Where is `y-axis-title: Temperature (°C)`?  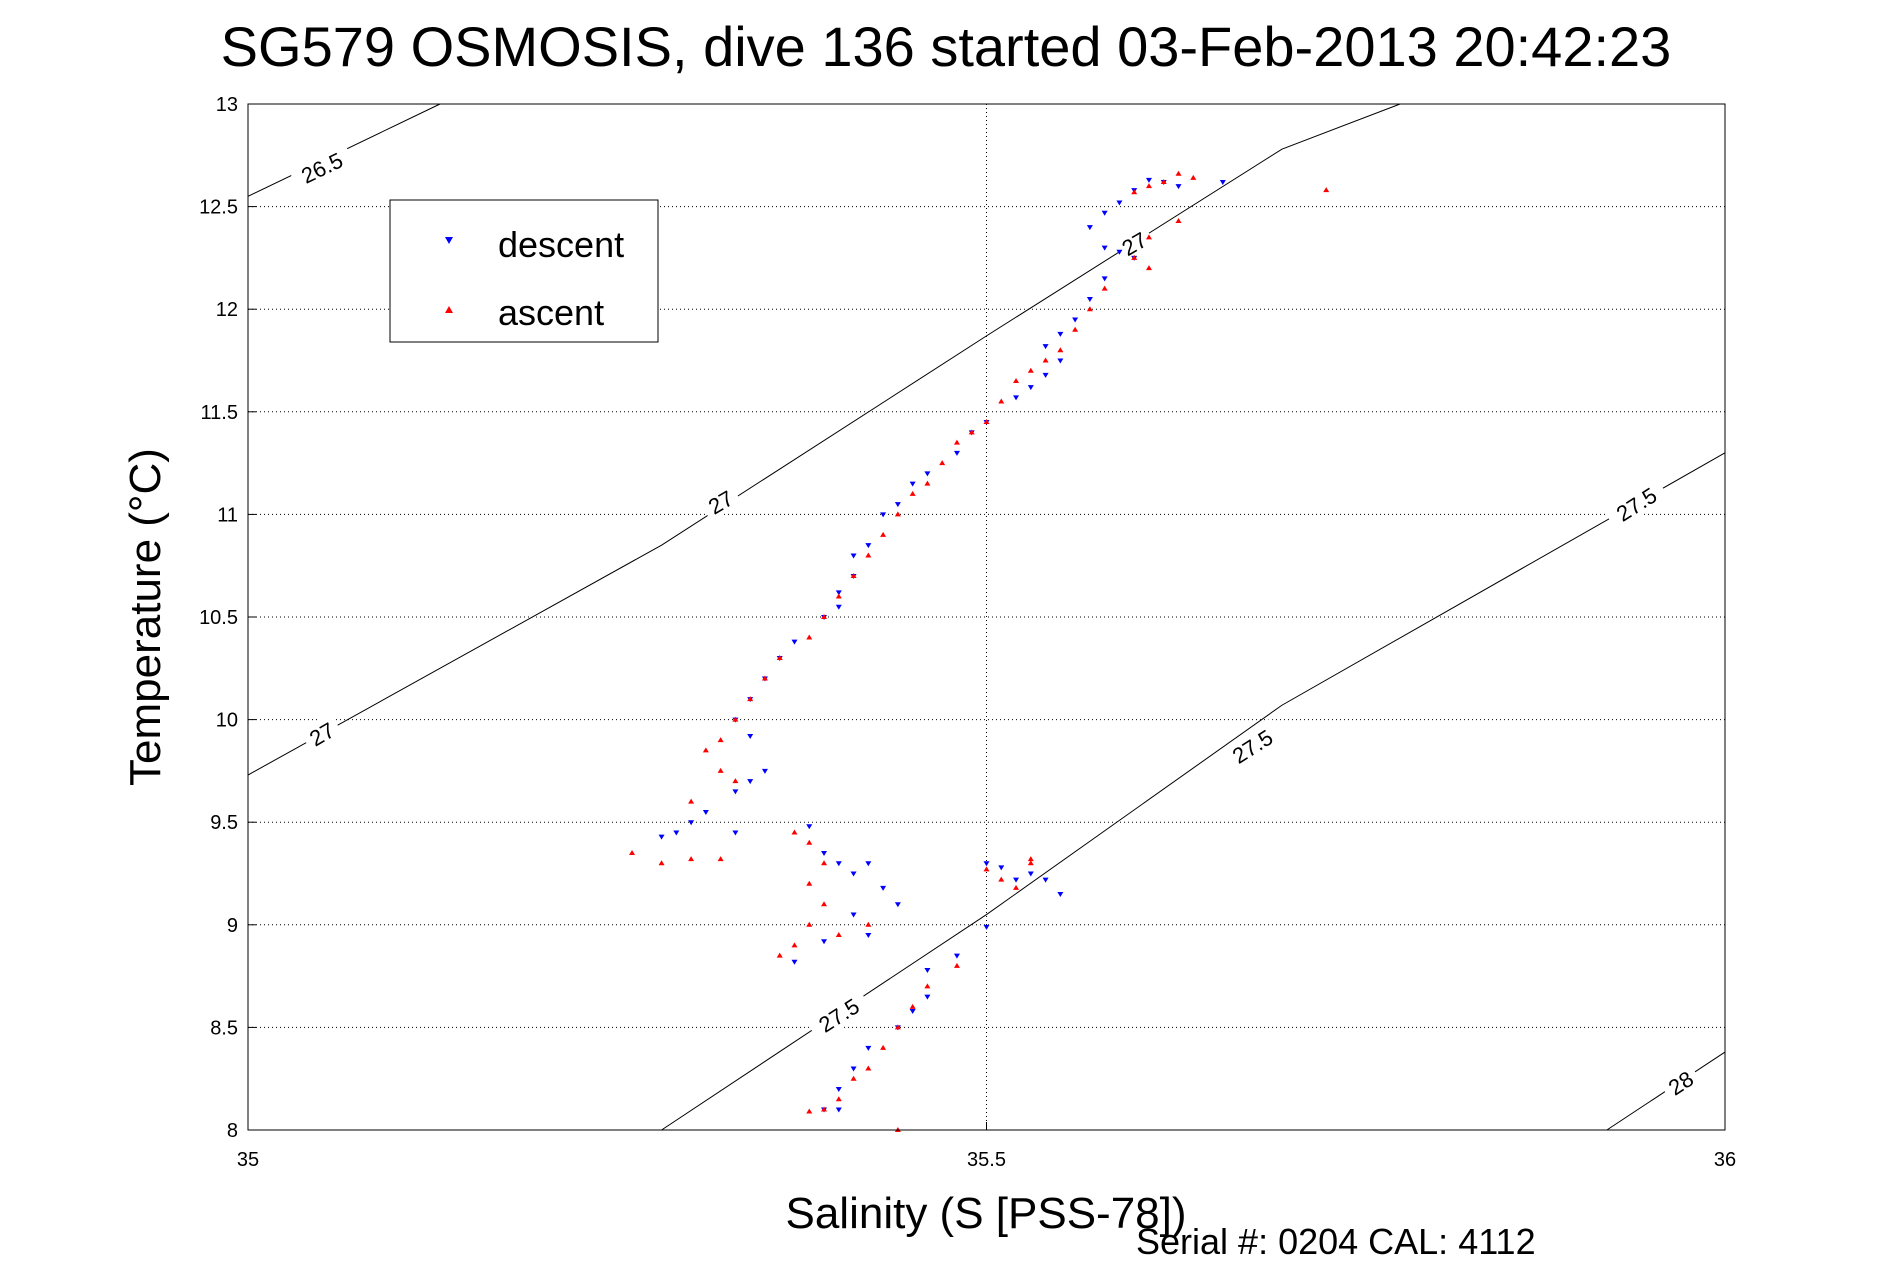
y-axis-title: Temperature (°C) is located at coordinates (145, 617).